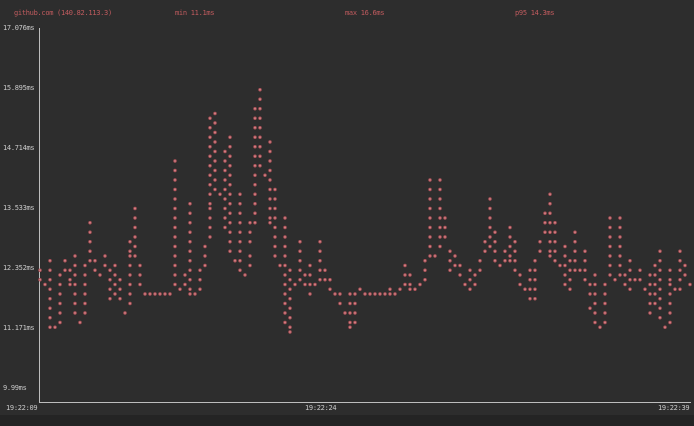 The width and height of the screenshot is (694, 426). What do you see at coordinates (22, 408) in the screenshot?
I see `x-axis-tick: 19:22:09` at bounding box center [22, 408].